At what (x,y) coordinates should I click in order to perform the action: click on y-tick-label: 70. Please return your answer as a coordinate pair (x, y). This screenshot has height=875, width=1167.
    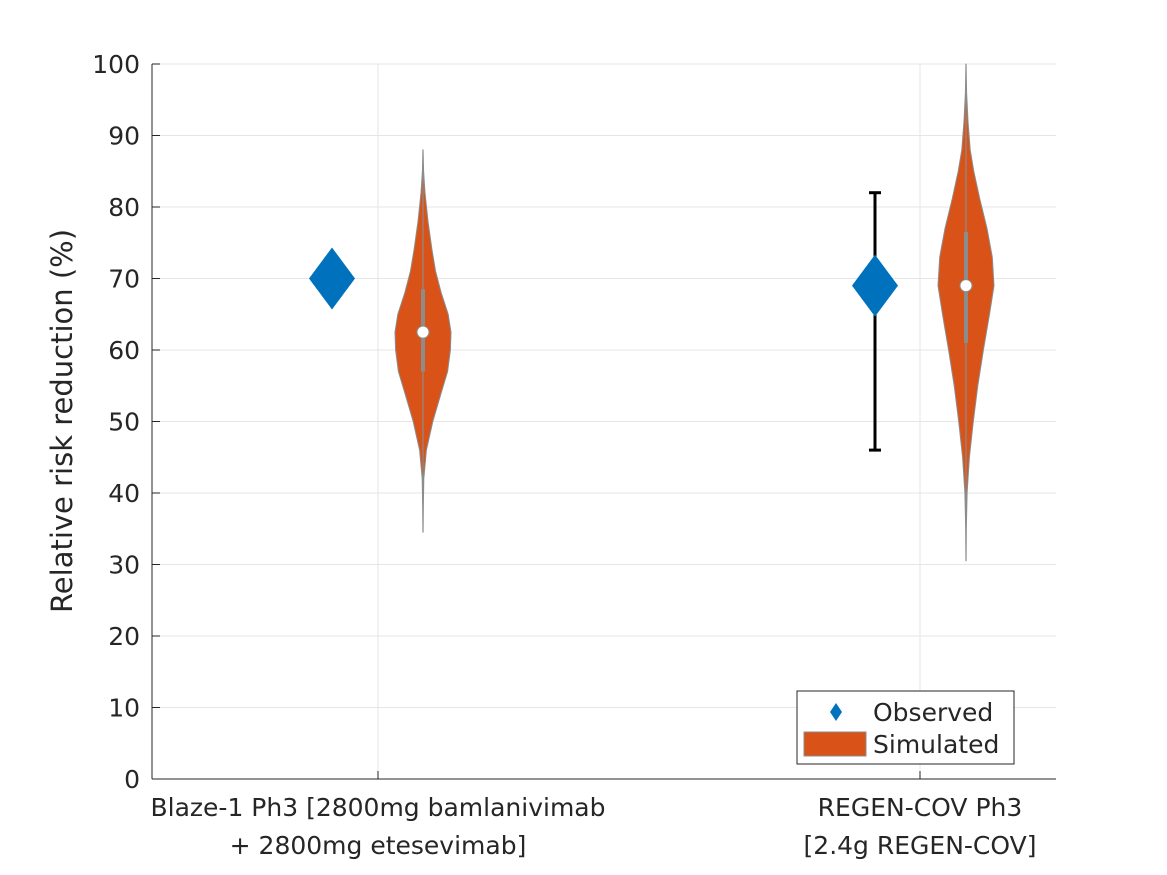
    Looking at the image, I should click on (124, 279).